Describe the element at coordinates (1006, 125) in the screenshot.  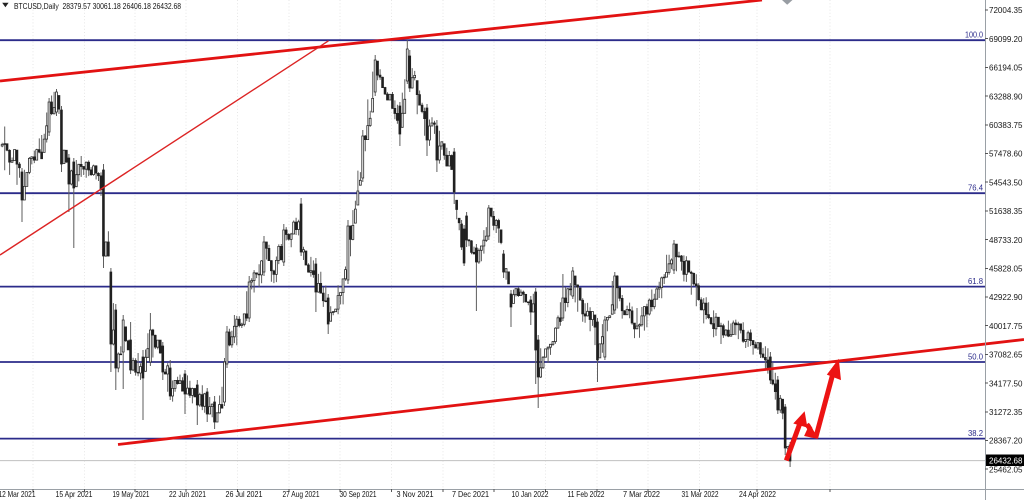
I see `svg-text: 60383.75` at that location.